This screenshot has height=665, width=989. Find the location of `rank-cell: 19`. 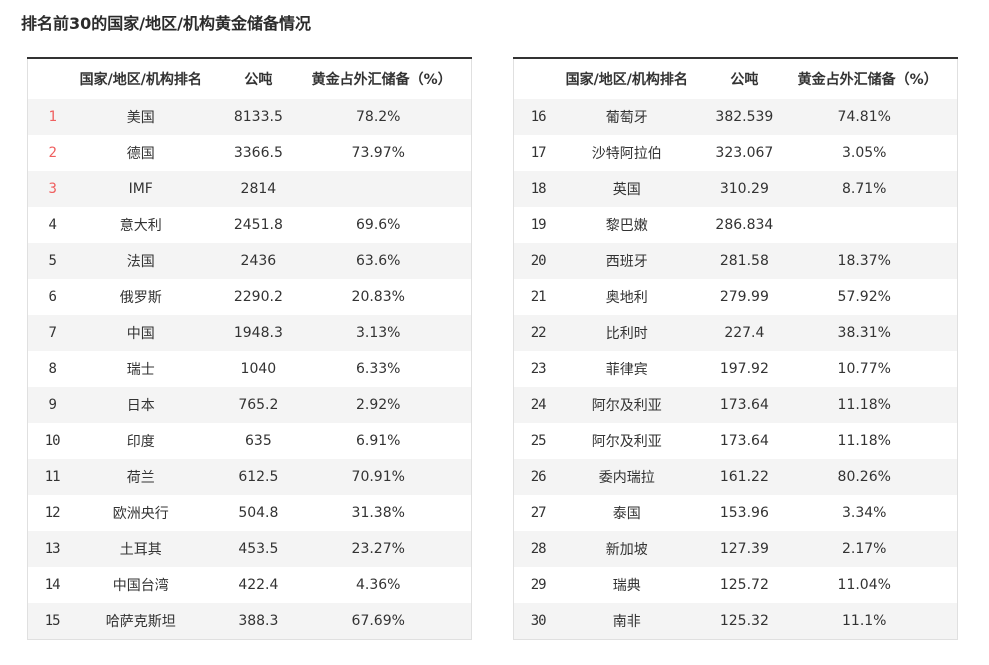

rank-cell: 19 is located at coordinates (538, 225).